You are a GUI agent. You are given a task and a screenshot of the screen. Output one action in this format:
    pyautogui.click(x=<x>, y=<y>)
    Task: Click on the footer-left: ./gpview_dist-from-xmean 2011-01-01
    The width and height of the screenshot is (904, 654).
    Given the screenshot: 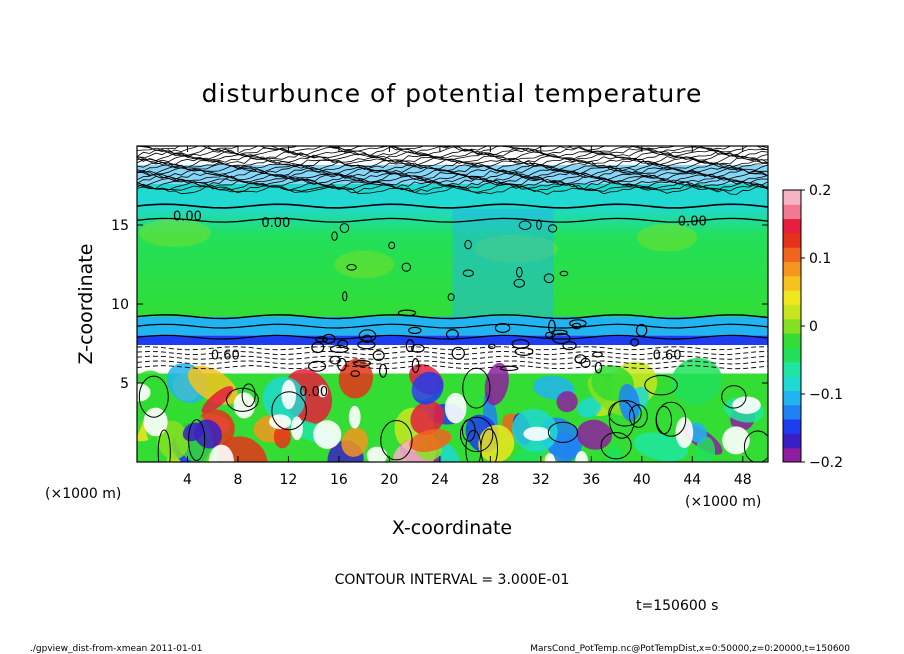 What is the action you would take?
    pyautogui.click(x=116, y=649)
    